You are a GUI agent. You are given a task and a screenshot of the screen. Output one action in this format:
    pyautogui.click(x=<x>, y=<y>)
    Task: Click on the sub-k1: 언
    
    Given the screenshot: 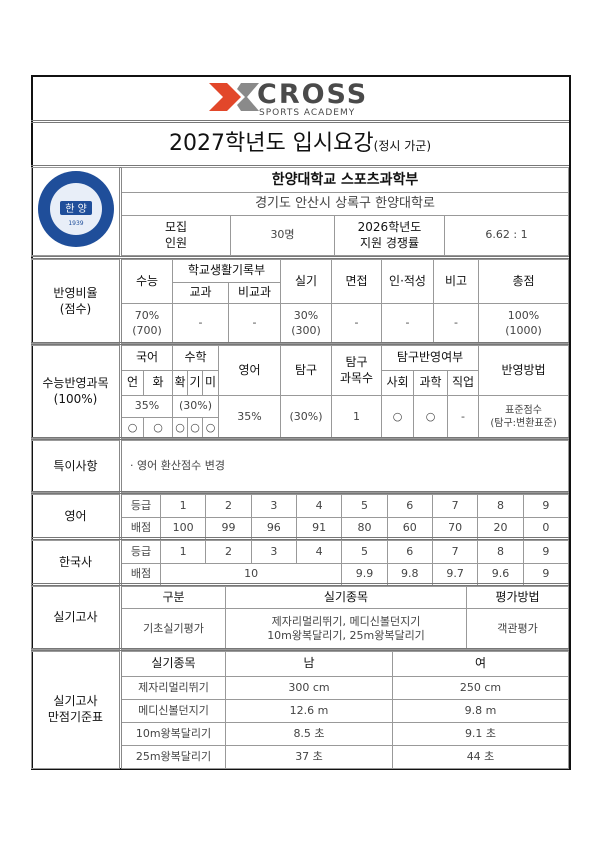 What is the action you would take?
    pyautogui.click(x=132, y=383)
    